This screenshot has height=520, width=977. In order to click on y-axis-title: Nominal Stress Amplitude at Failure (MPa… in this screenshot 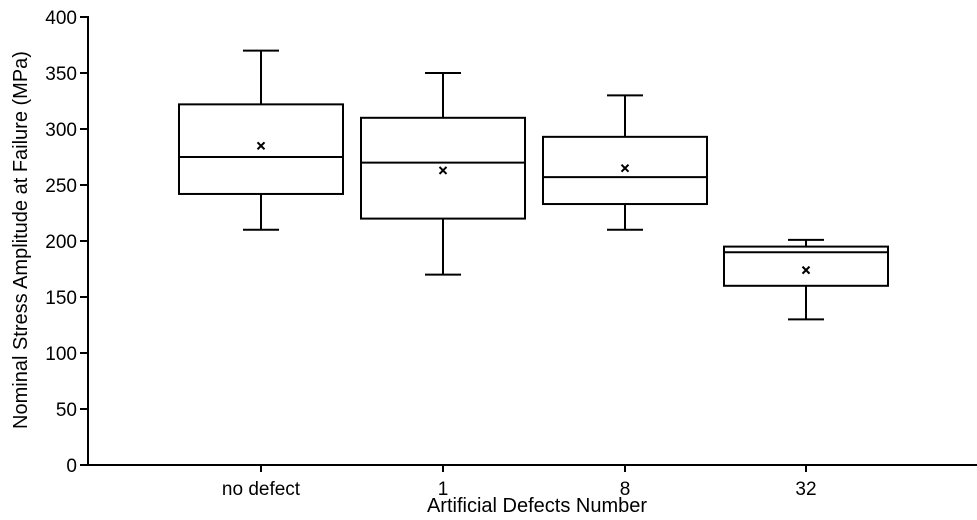, I will do `click(21, 240)`.